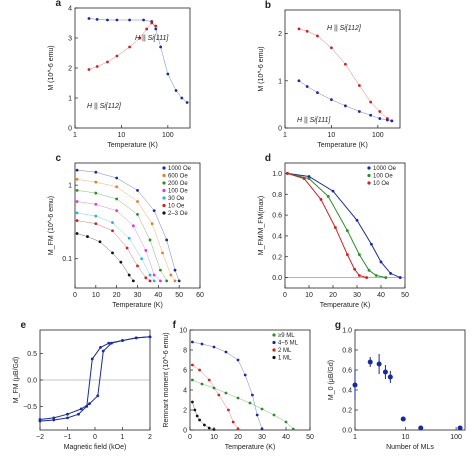 The height and width of the screenshot is (463, 474). What do you see at coordinates (288, 344) in the screenshot?
I see `legend-entry: 4–5 ML` at bounding box center [288, 344].